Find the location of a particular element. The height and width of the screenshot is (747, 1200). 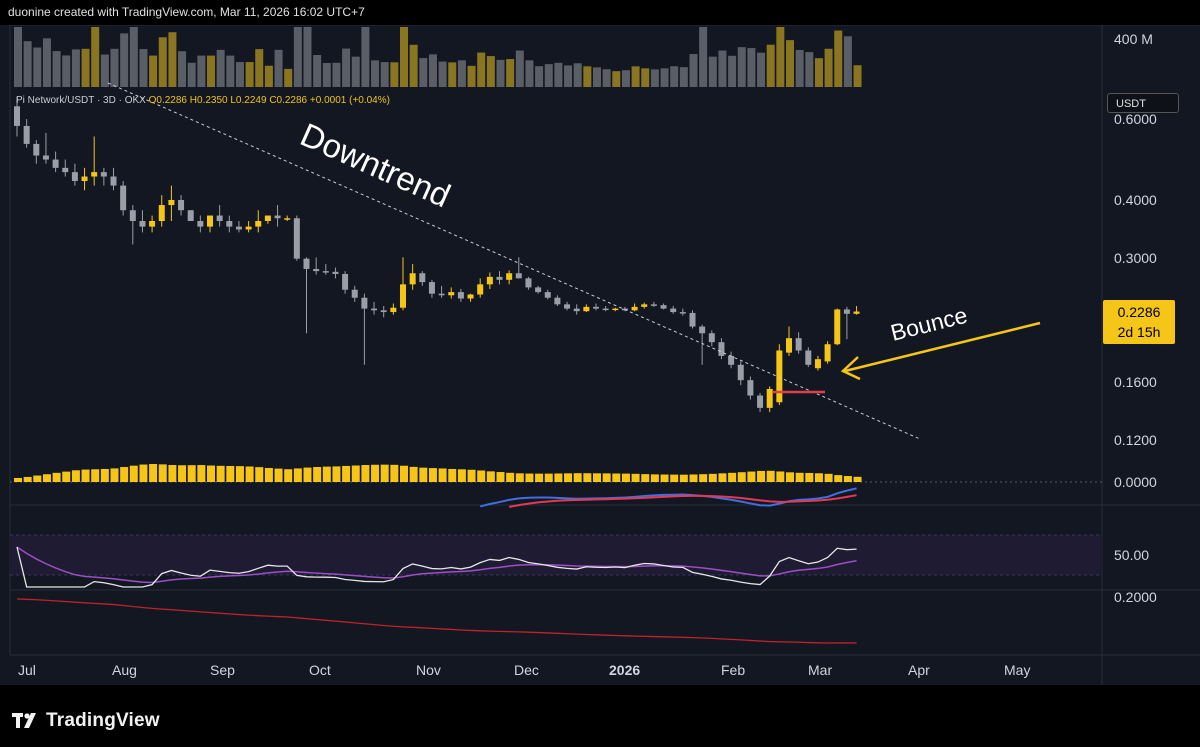

open-value: O0.2286 is located at coordinates (167, 100).